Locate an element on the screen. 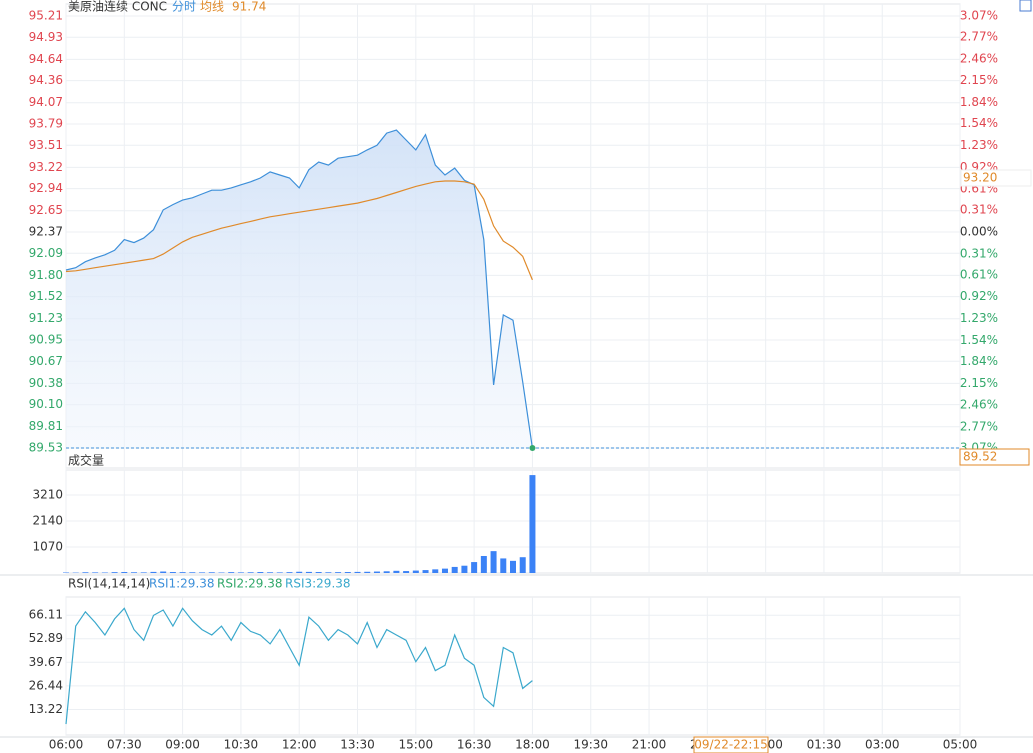 The image size is (1033, 753). x-tick-label: 13:30 is located at coordinates (357, 745).